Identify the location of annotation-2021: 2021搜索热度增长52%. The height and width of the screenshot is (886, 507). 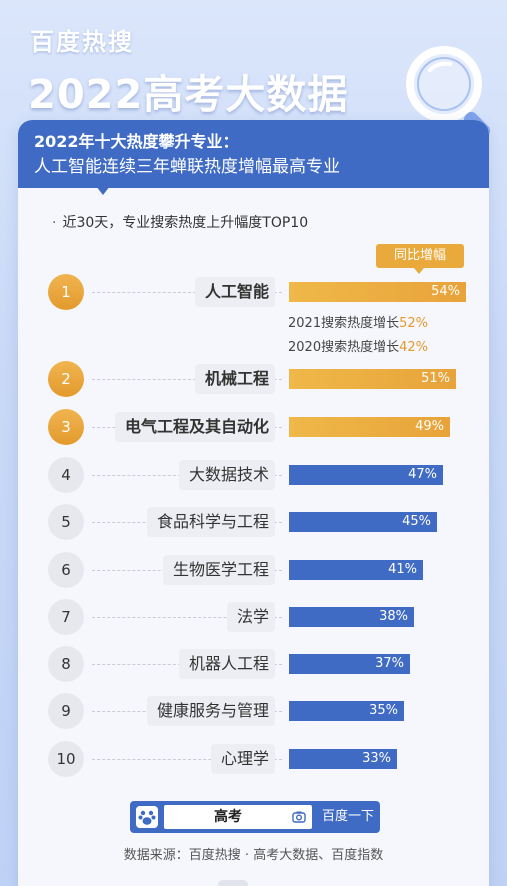
(358, 321).